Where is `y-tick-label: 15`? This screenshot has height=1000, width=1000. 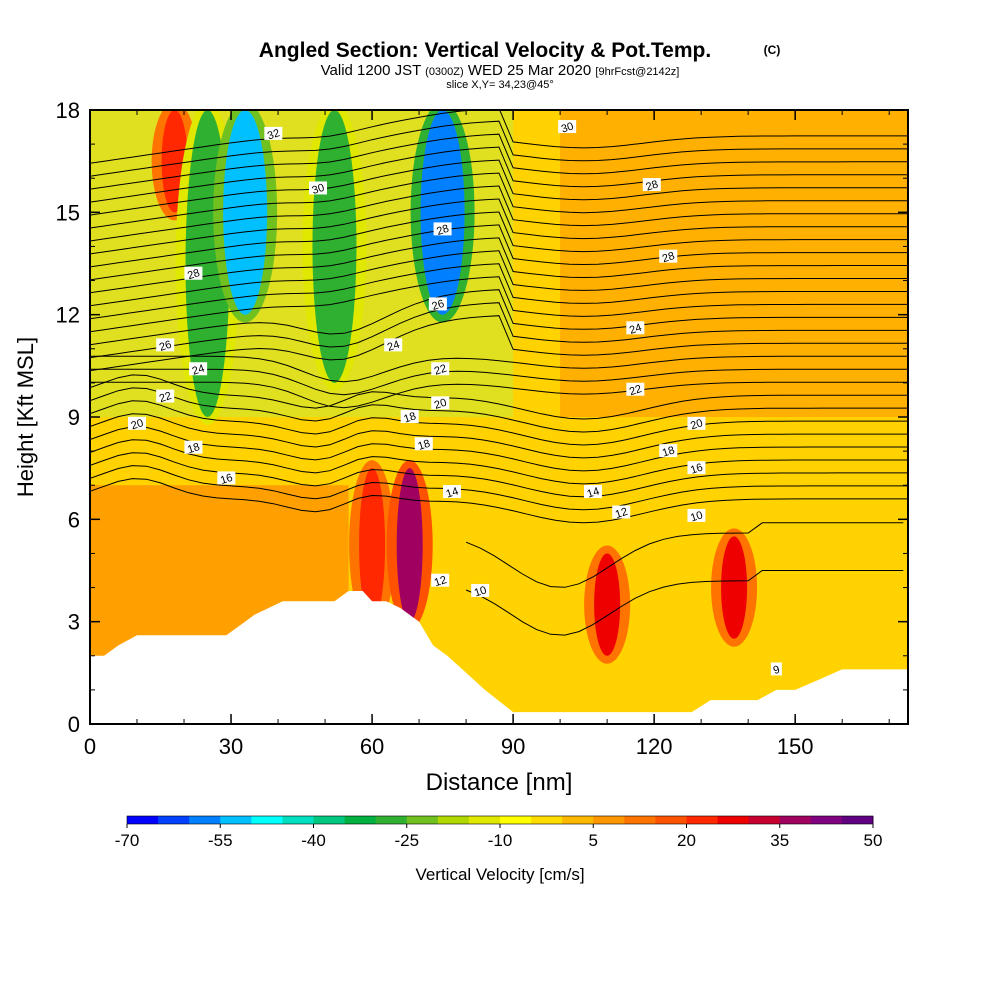 y-tick-label: 15 is located at coordinates (68, 212).